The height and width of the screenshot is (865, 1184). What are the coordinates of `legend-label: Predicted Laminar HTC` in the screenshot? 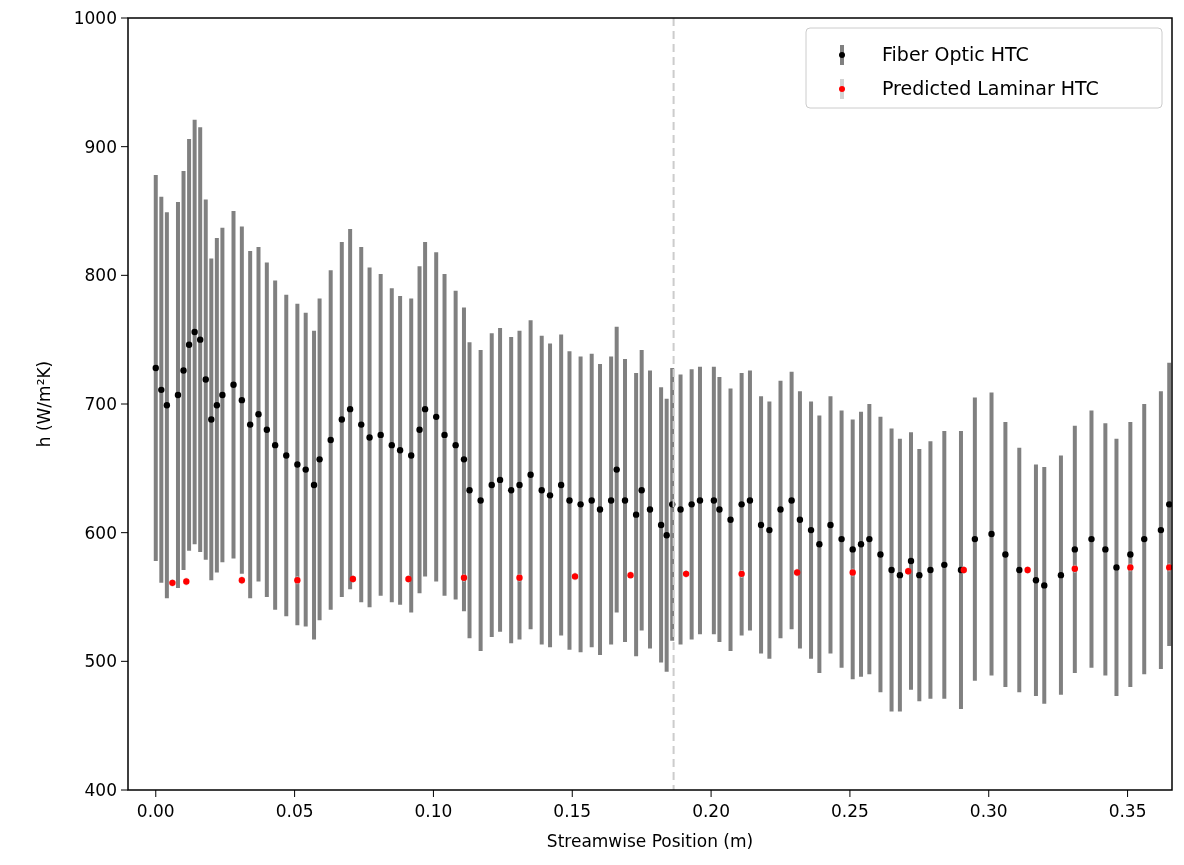 It's located at (990, 88).